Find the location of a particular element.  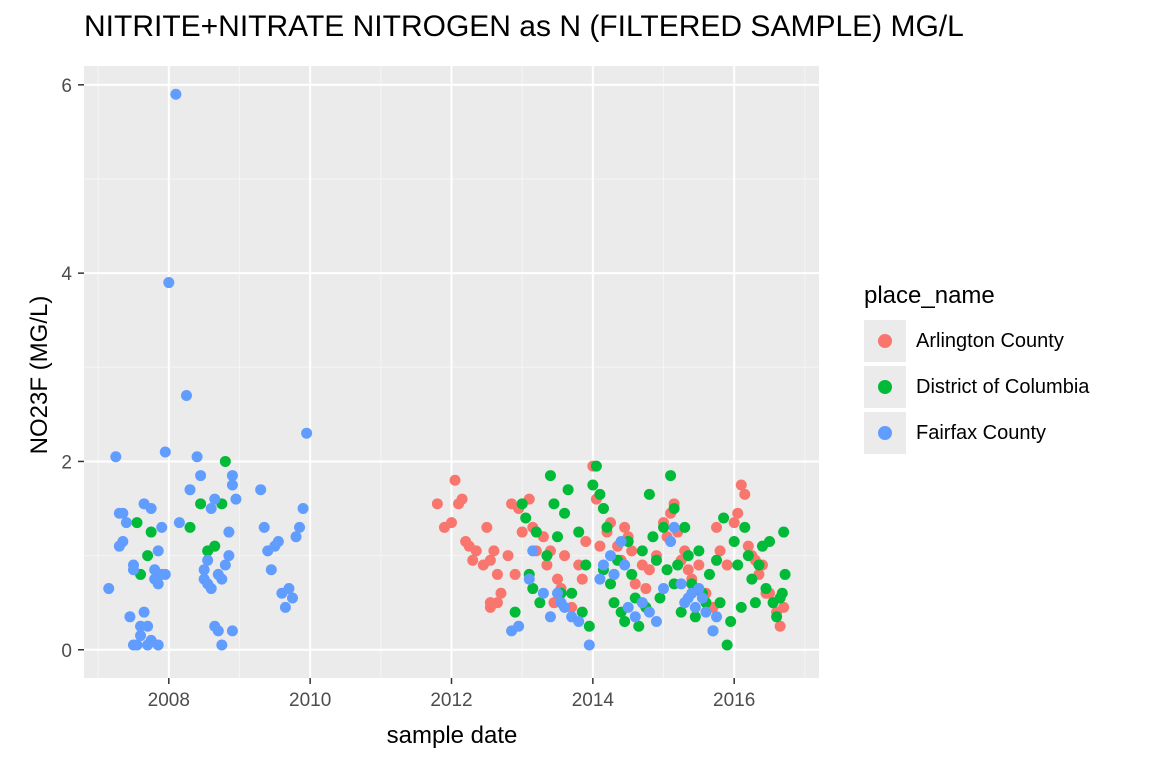

y-tick-label: 2 is located at coordinates (66, 462).